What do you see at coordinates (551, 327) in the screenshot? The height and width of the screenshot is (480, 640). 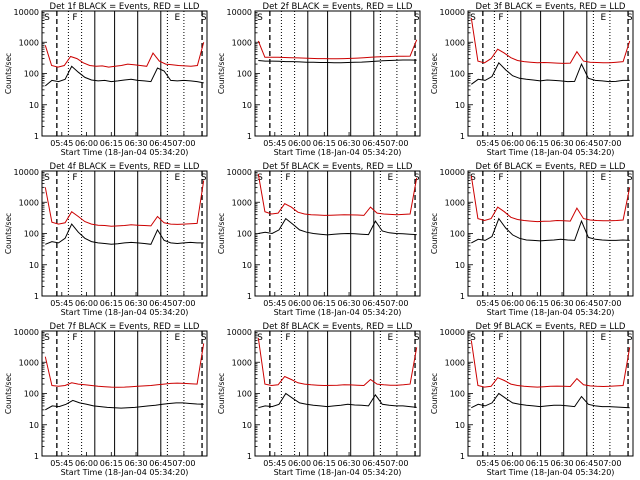 I see `chart-title: Det 9f BLACK = Events, RED = LLD` at bounding box center [551, 327].